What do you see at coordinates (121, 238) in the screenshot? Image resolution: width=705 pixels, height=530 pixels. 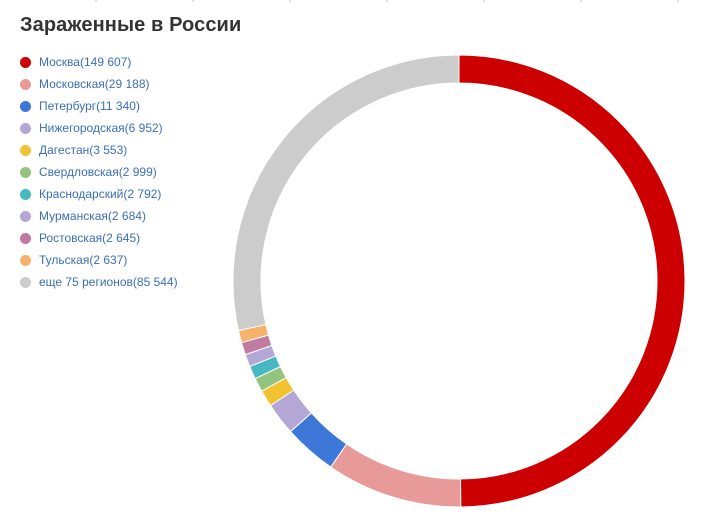 I see `legend-value: 2 645` at bounding box center [121, 238].